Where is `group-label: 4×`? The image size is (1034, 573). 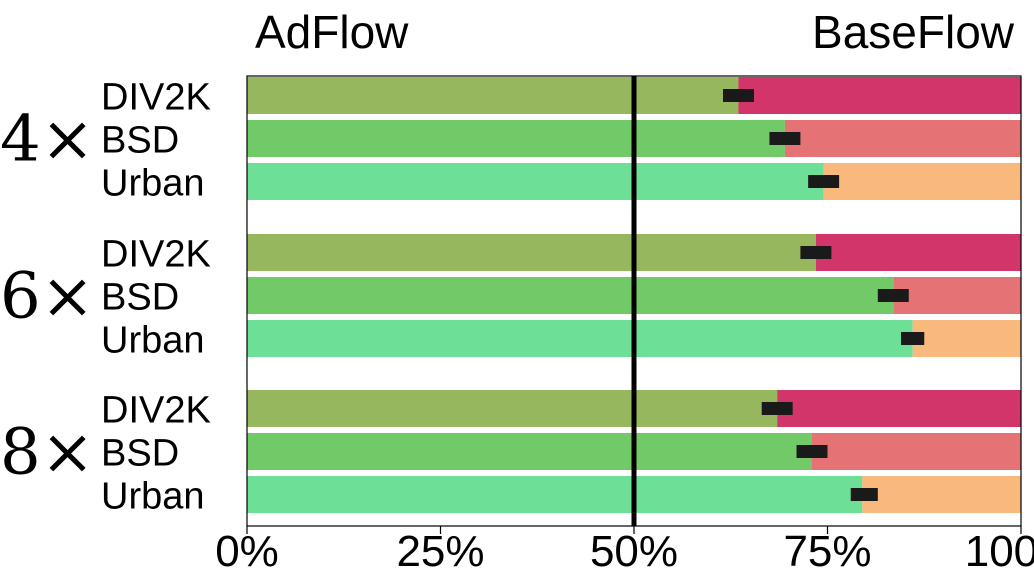
group-label: 4× is located at coordinates (47, 140).